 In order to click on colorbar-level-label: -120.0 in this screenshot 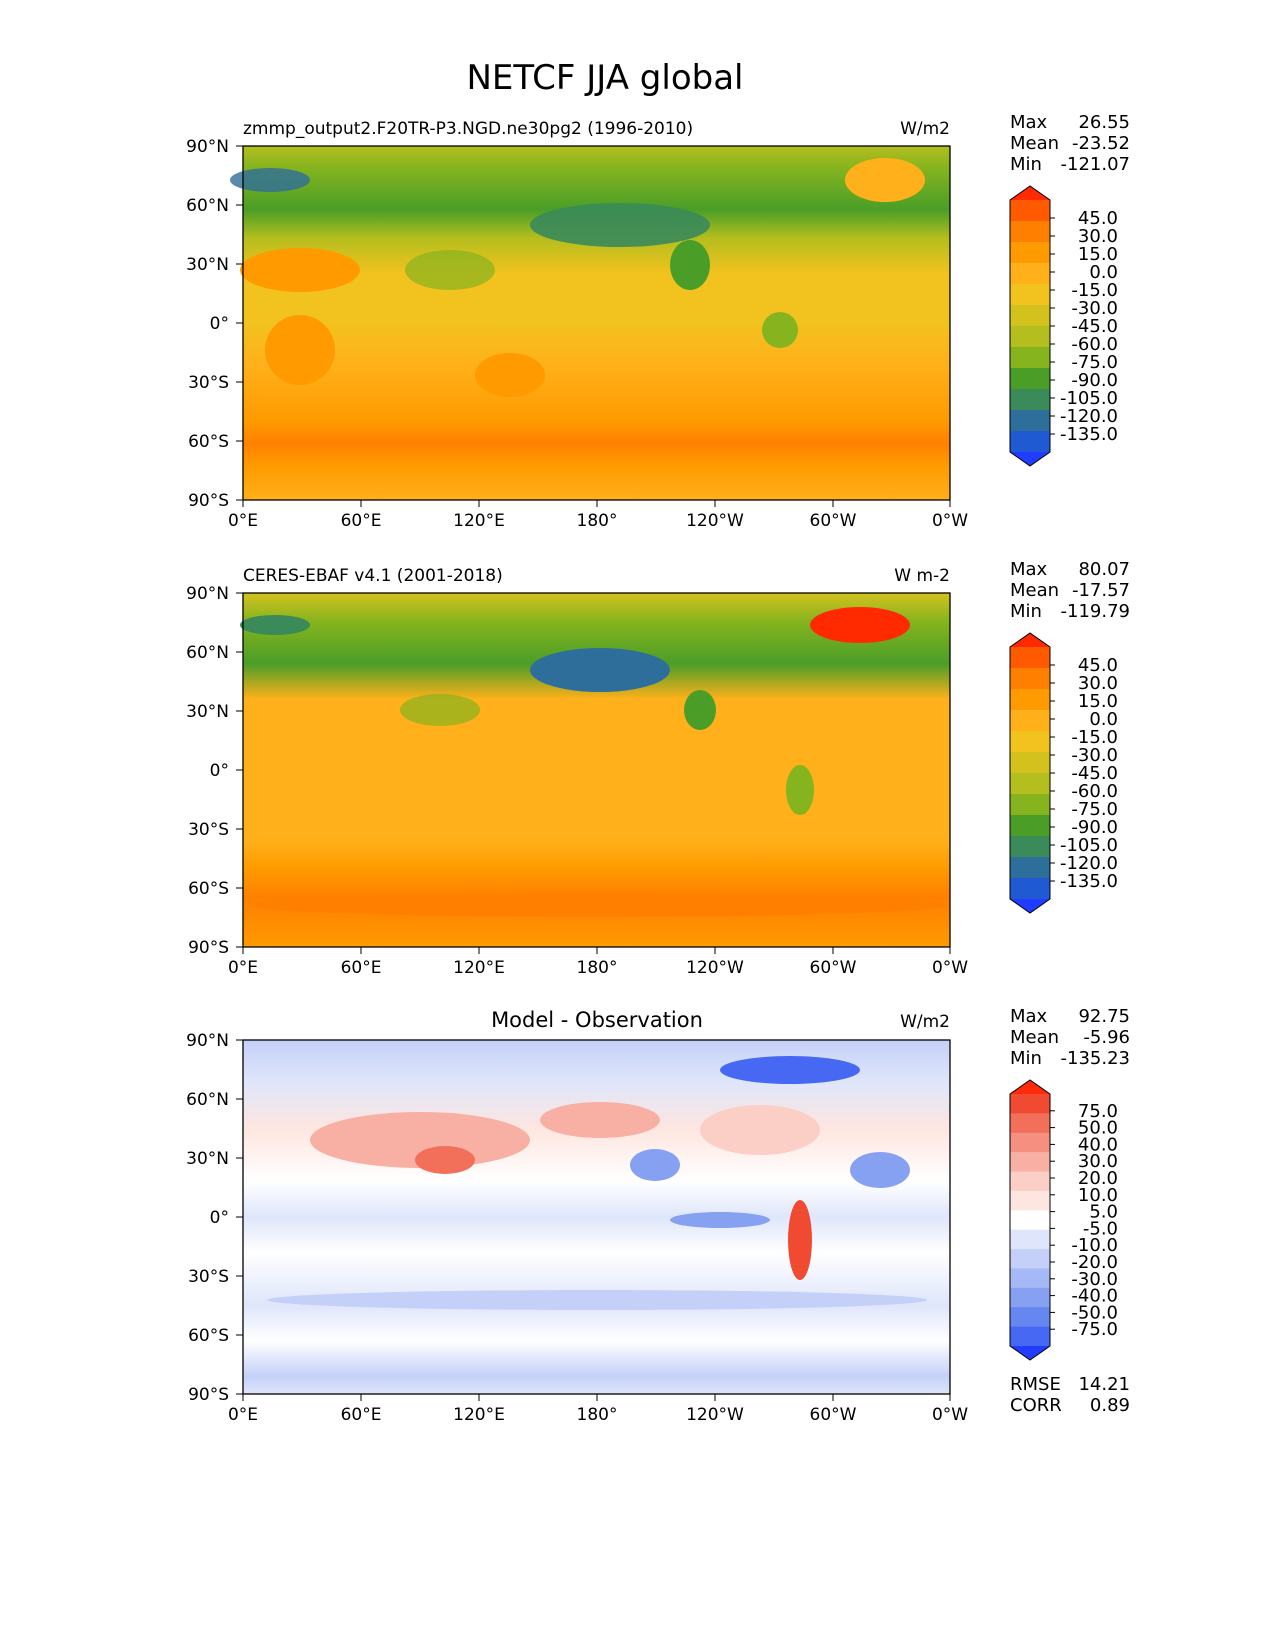, I will do `click(1089, 416)`.